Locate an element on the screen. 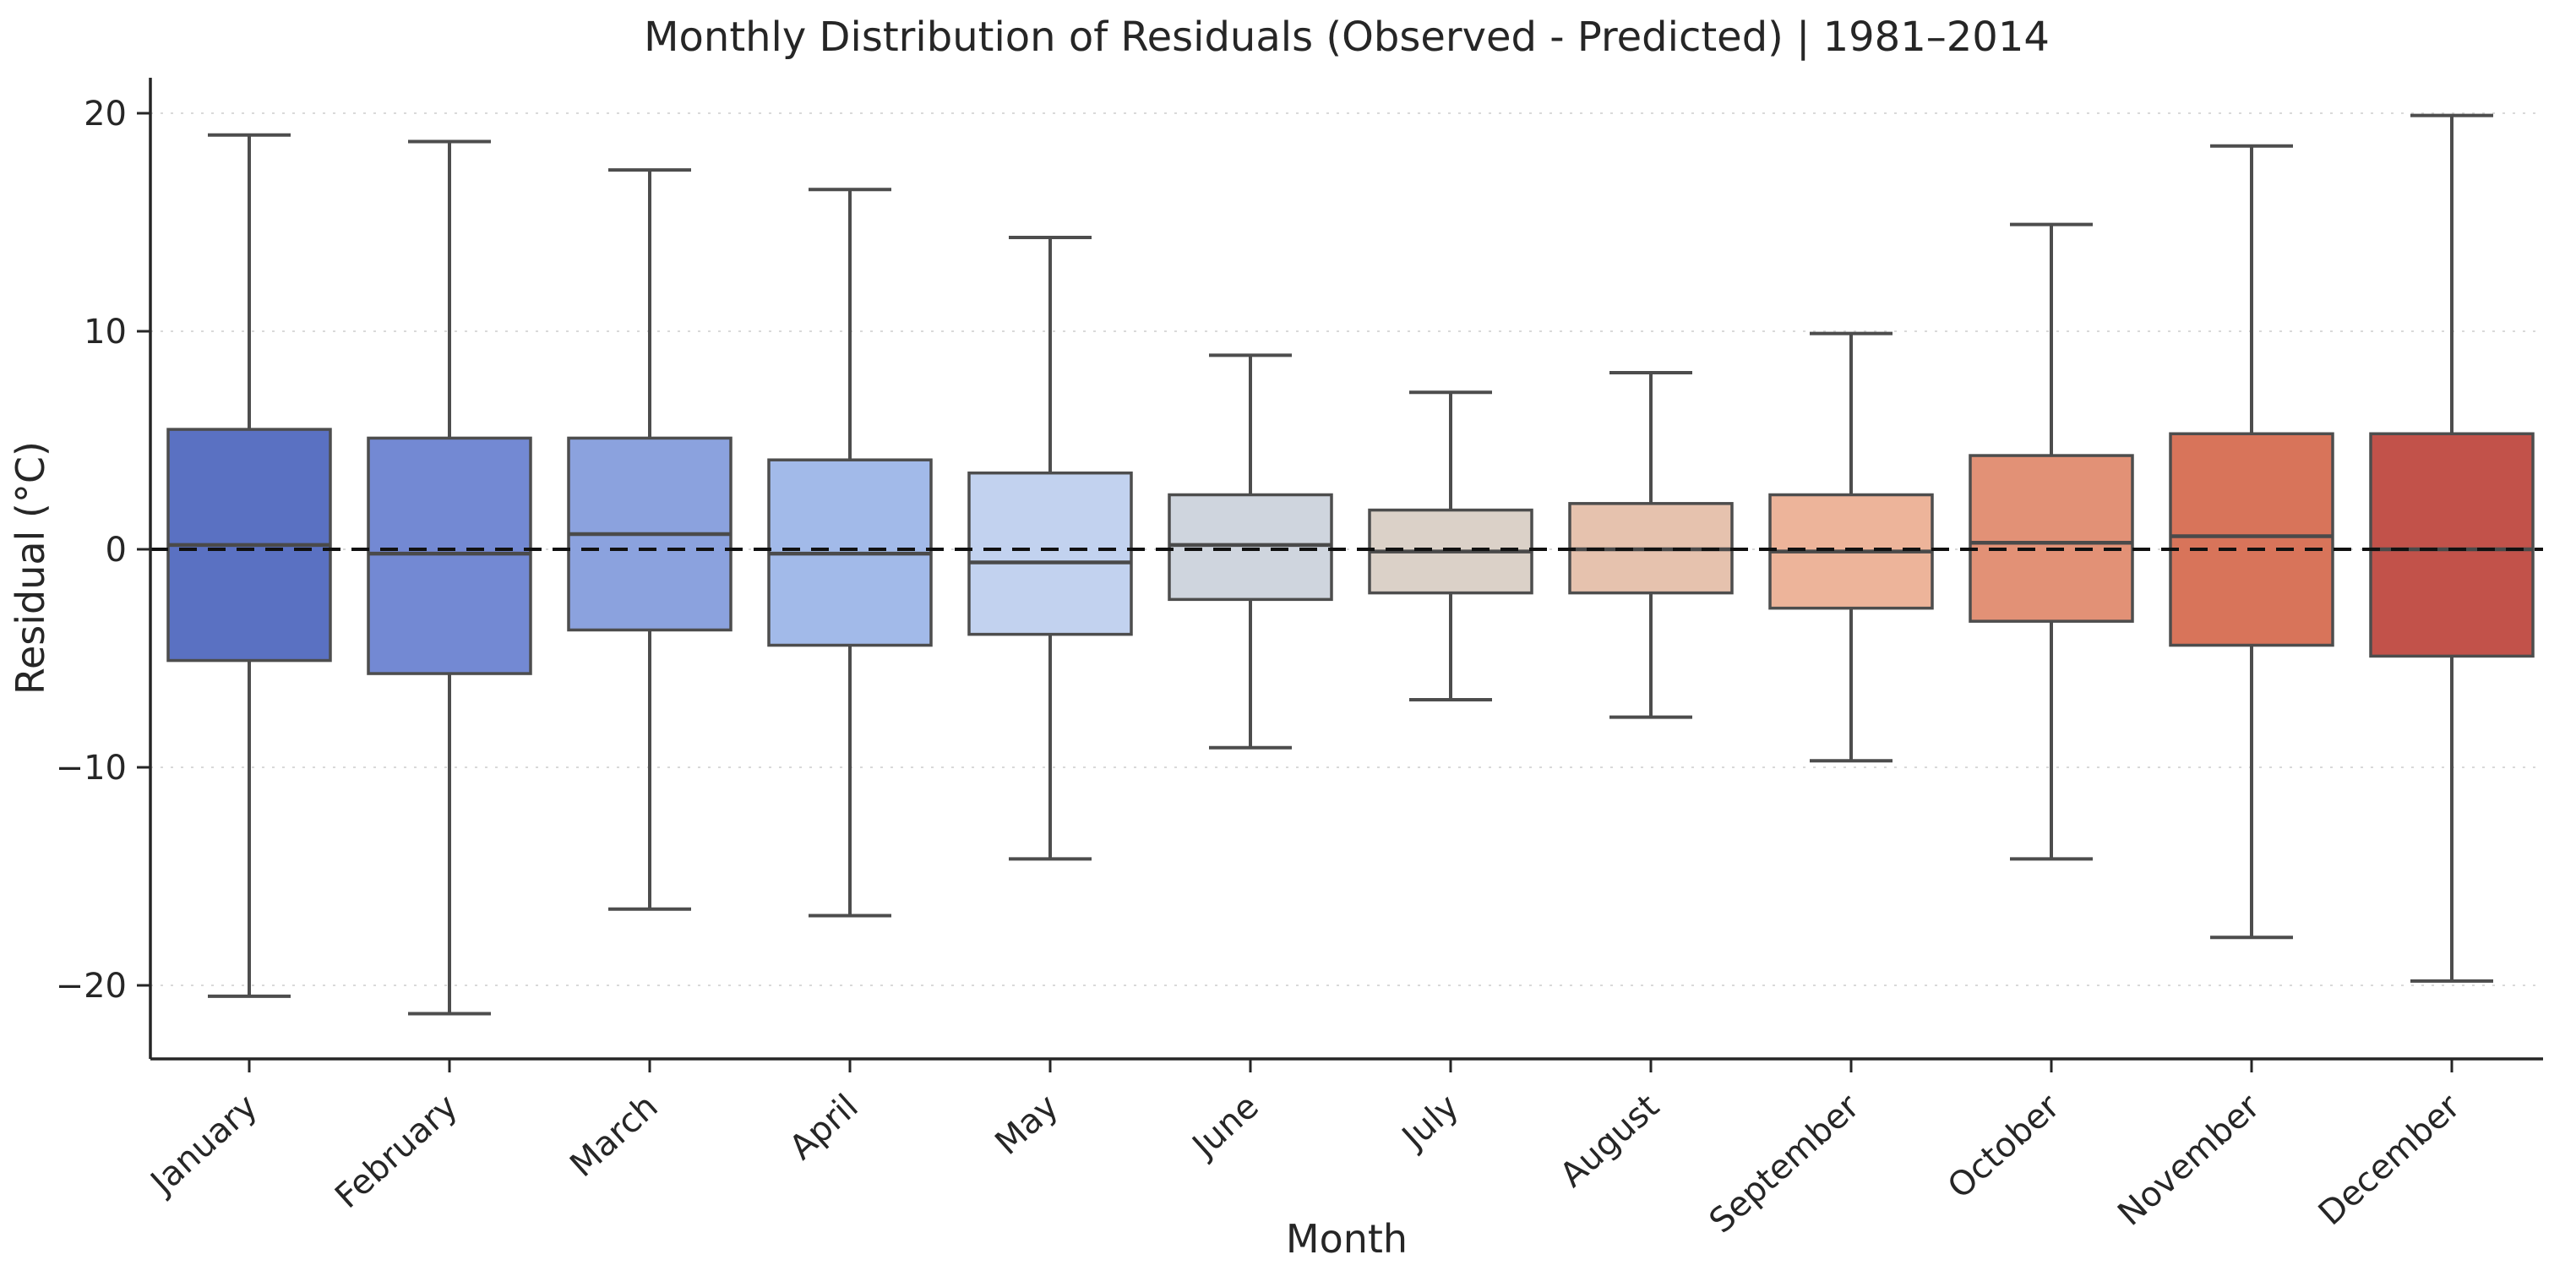 Image resolution: width=2576 pixels, height=1271 pixels. y-tick-label-0: 0 is located at coordinates (116, 550).